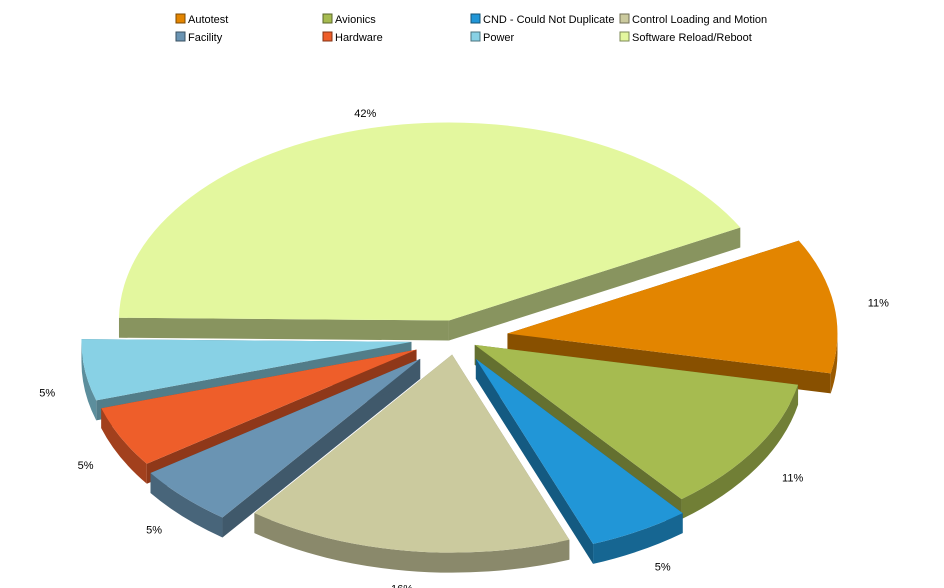 The height and width of the screenshot is (588, 944). I want to click on legend-item: CND - Could Not Duplicate, so click(542, 19).